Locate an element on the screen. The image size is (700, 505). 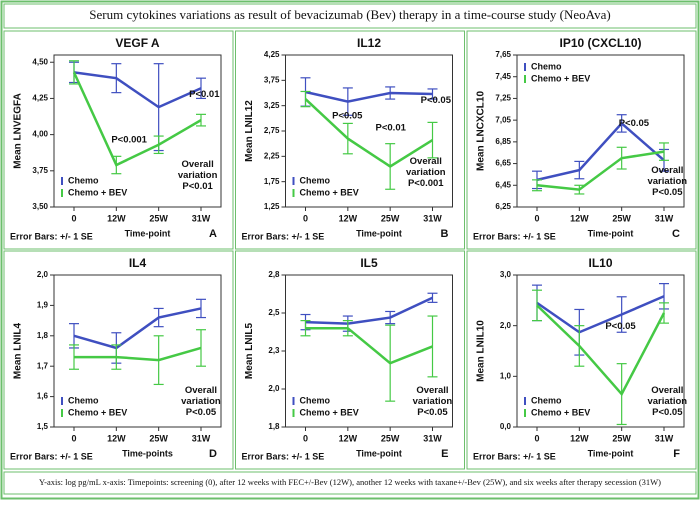
y-axis-label: Mean LNIL5 is located at coordinates (249, 351).